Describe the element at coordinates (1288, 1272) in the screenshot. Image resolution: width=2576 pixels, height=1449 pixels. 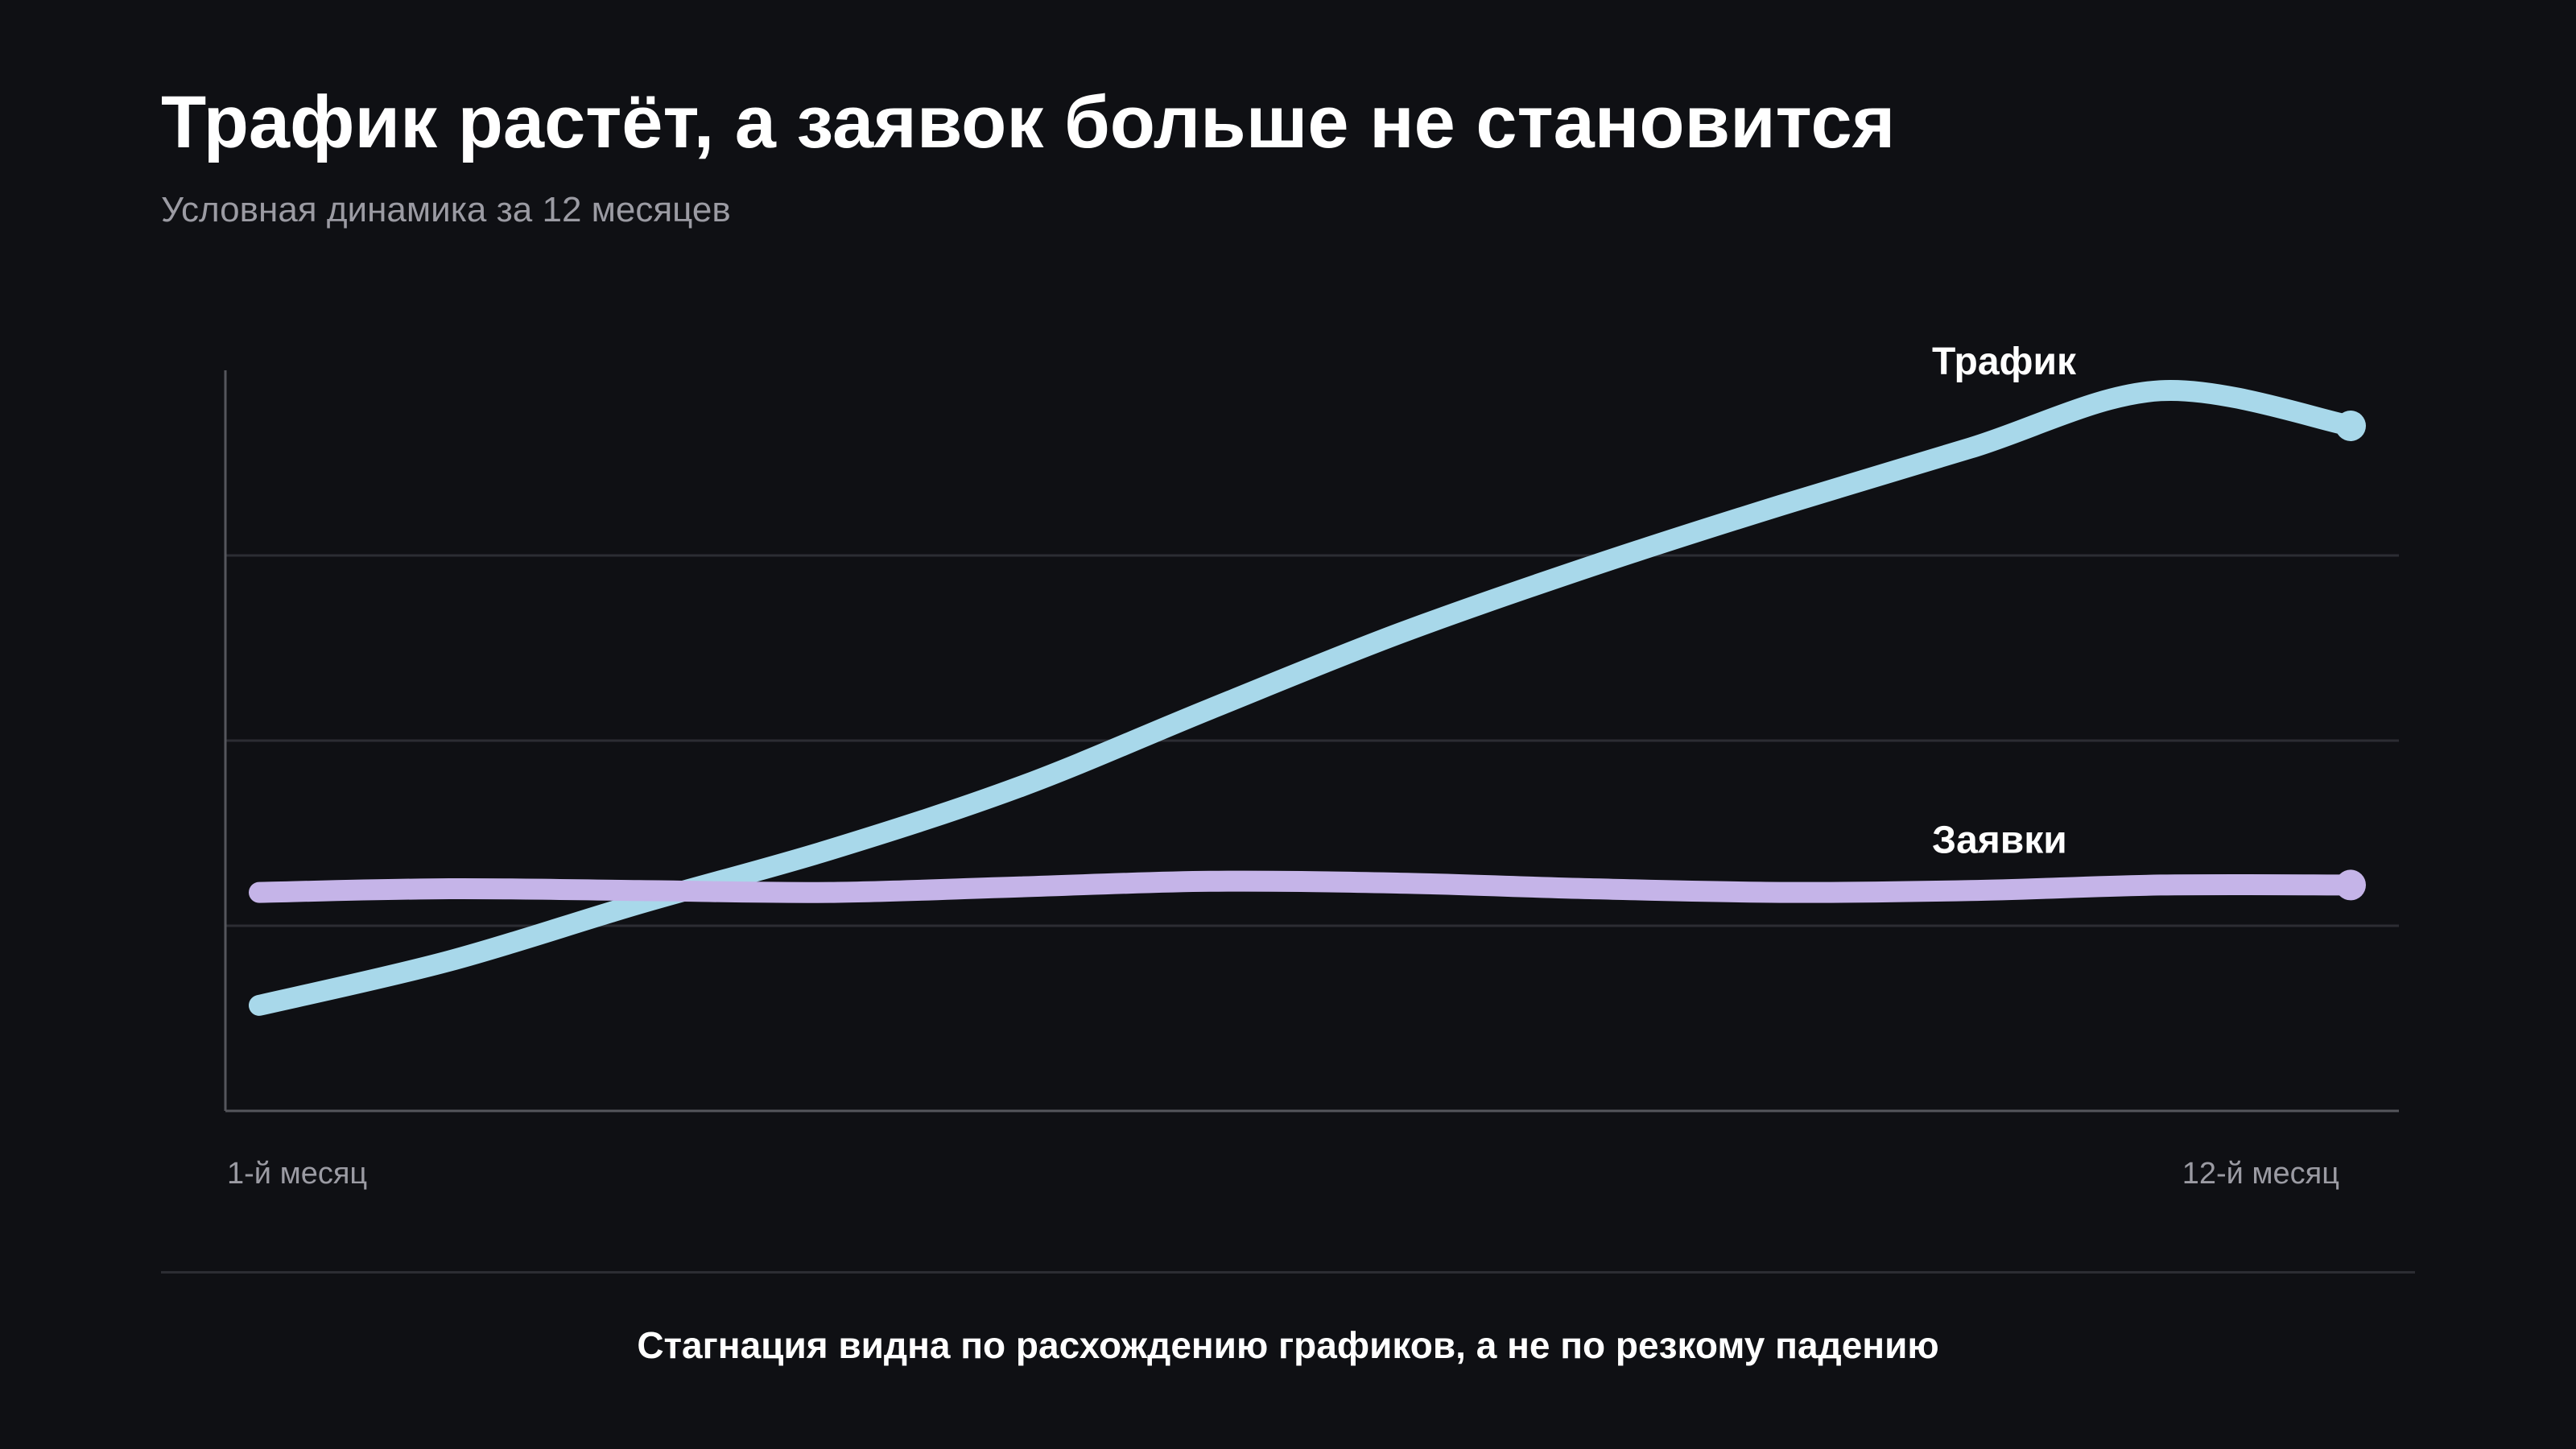
I see `footer-divider` at that location.